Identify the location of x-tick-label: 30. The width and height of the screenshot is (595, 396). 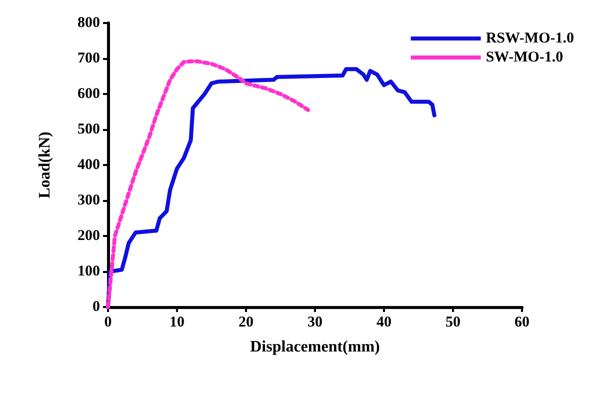
(315, 322).